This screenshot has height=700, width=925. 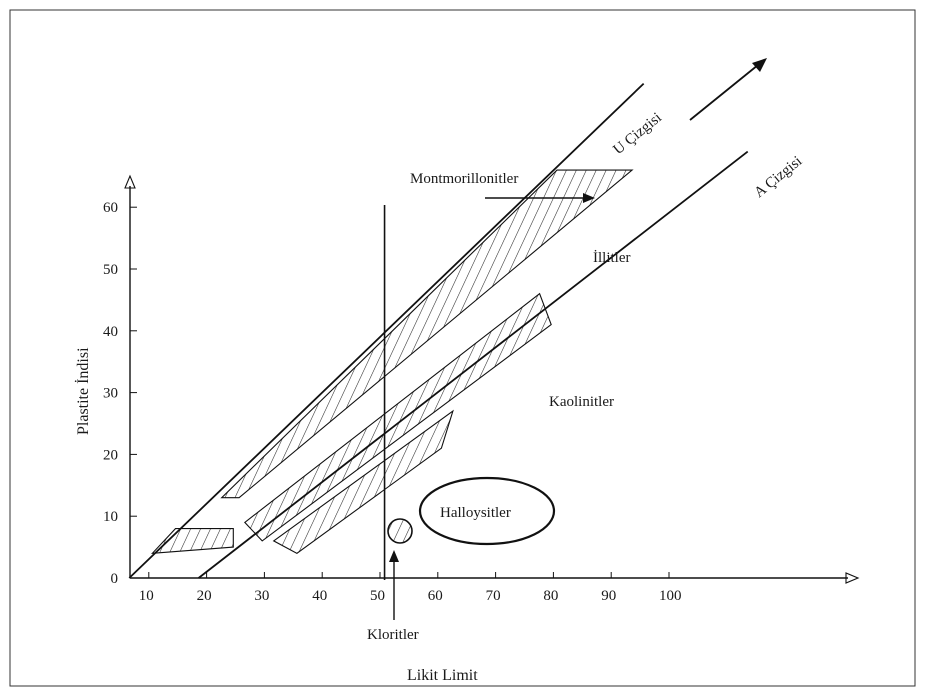 I want to click on band-i-llitler, so click(x=397, y=417).